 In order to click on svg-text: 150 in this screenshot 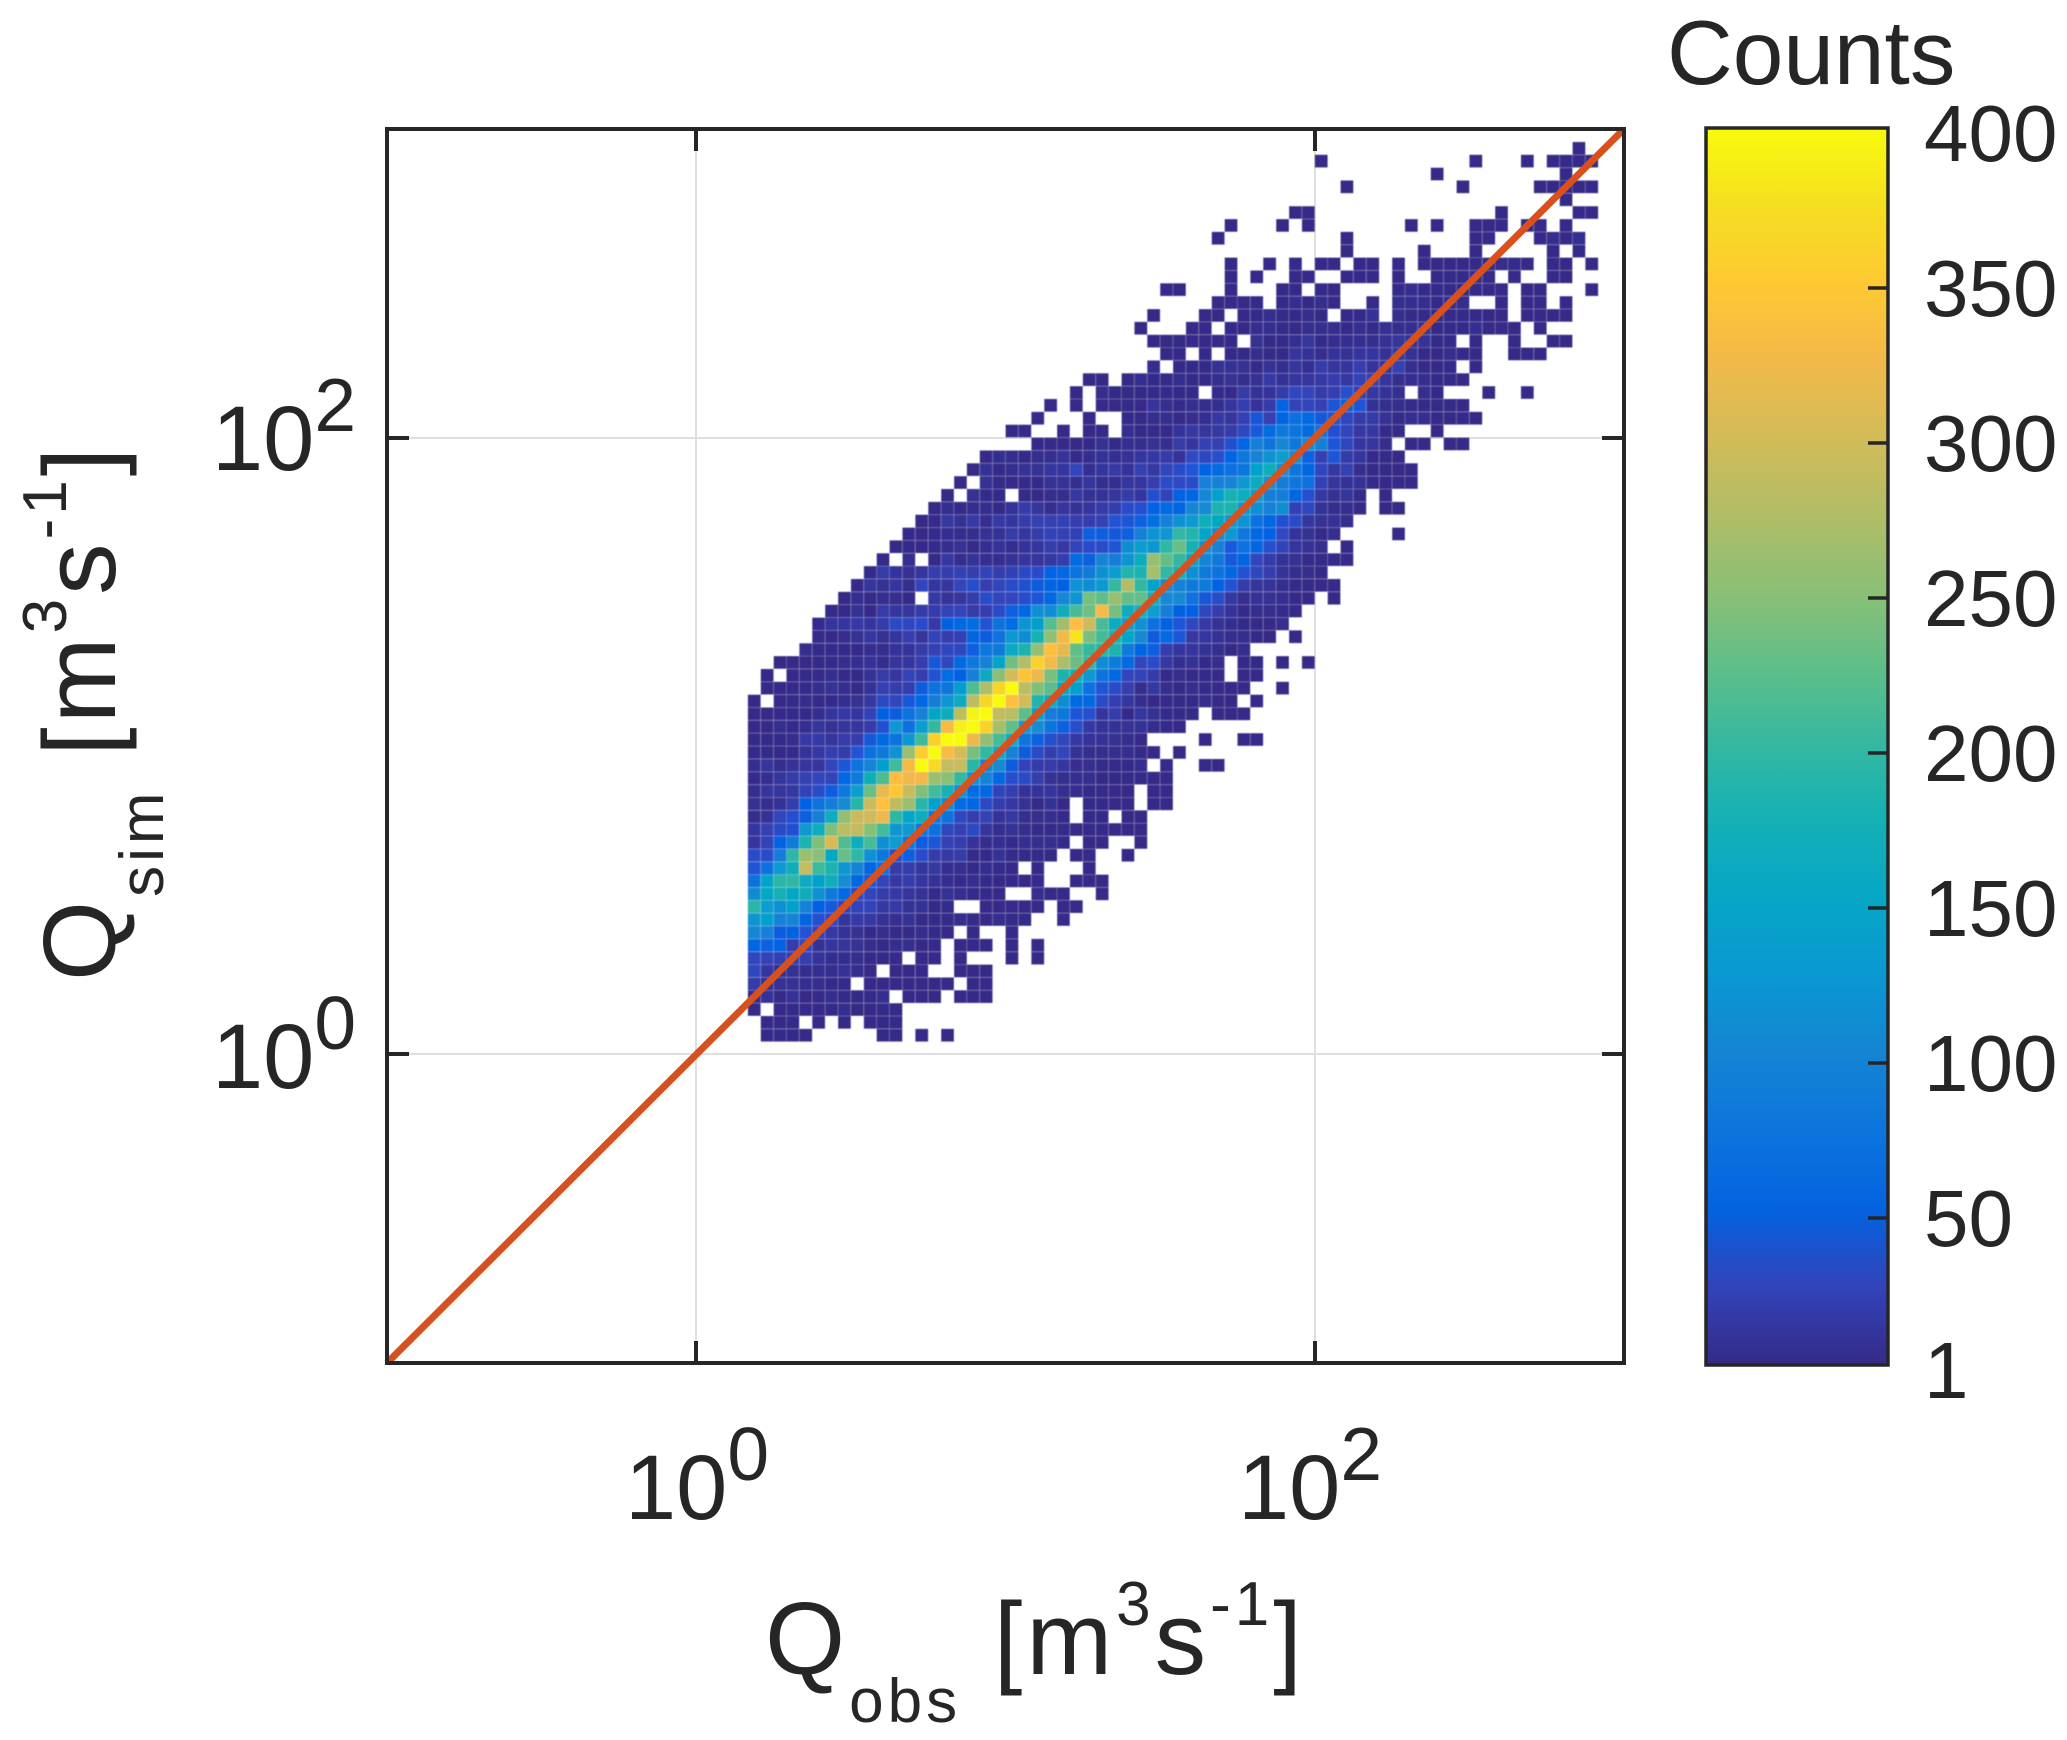, I will do `click(1990, 908)`.